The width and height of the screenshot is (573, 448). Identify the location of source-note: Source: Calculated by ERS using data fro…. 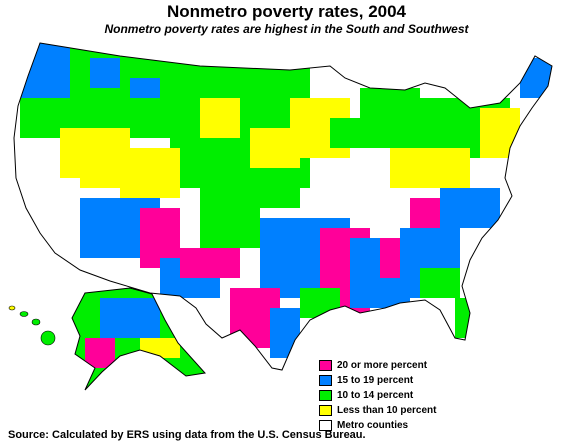
(187, 435).